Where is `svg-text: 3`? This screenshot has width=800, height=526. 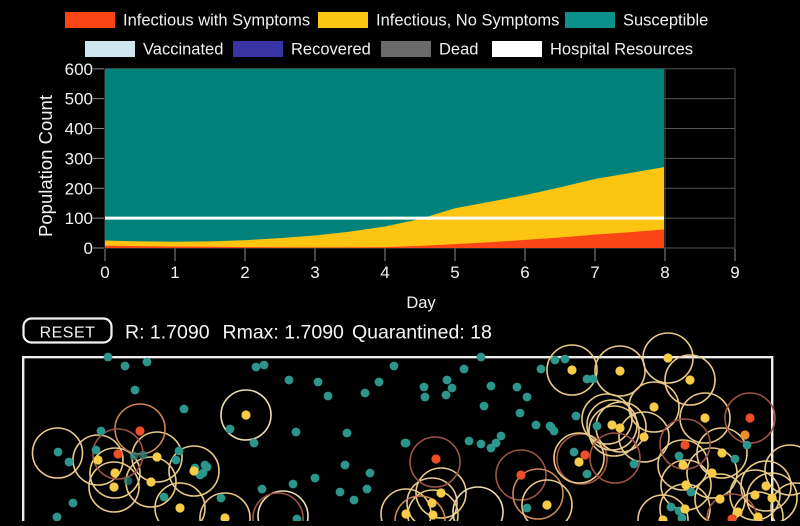 svg-text: 3 is located at coordinates (314, 272).